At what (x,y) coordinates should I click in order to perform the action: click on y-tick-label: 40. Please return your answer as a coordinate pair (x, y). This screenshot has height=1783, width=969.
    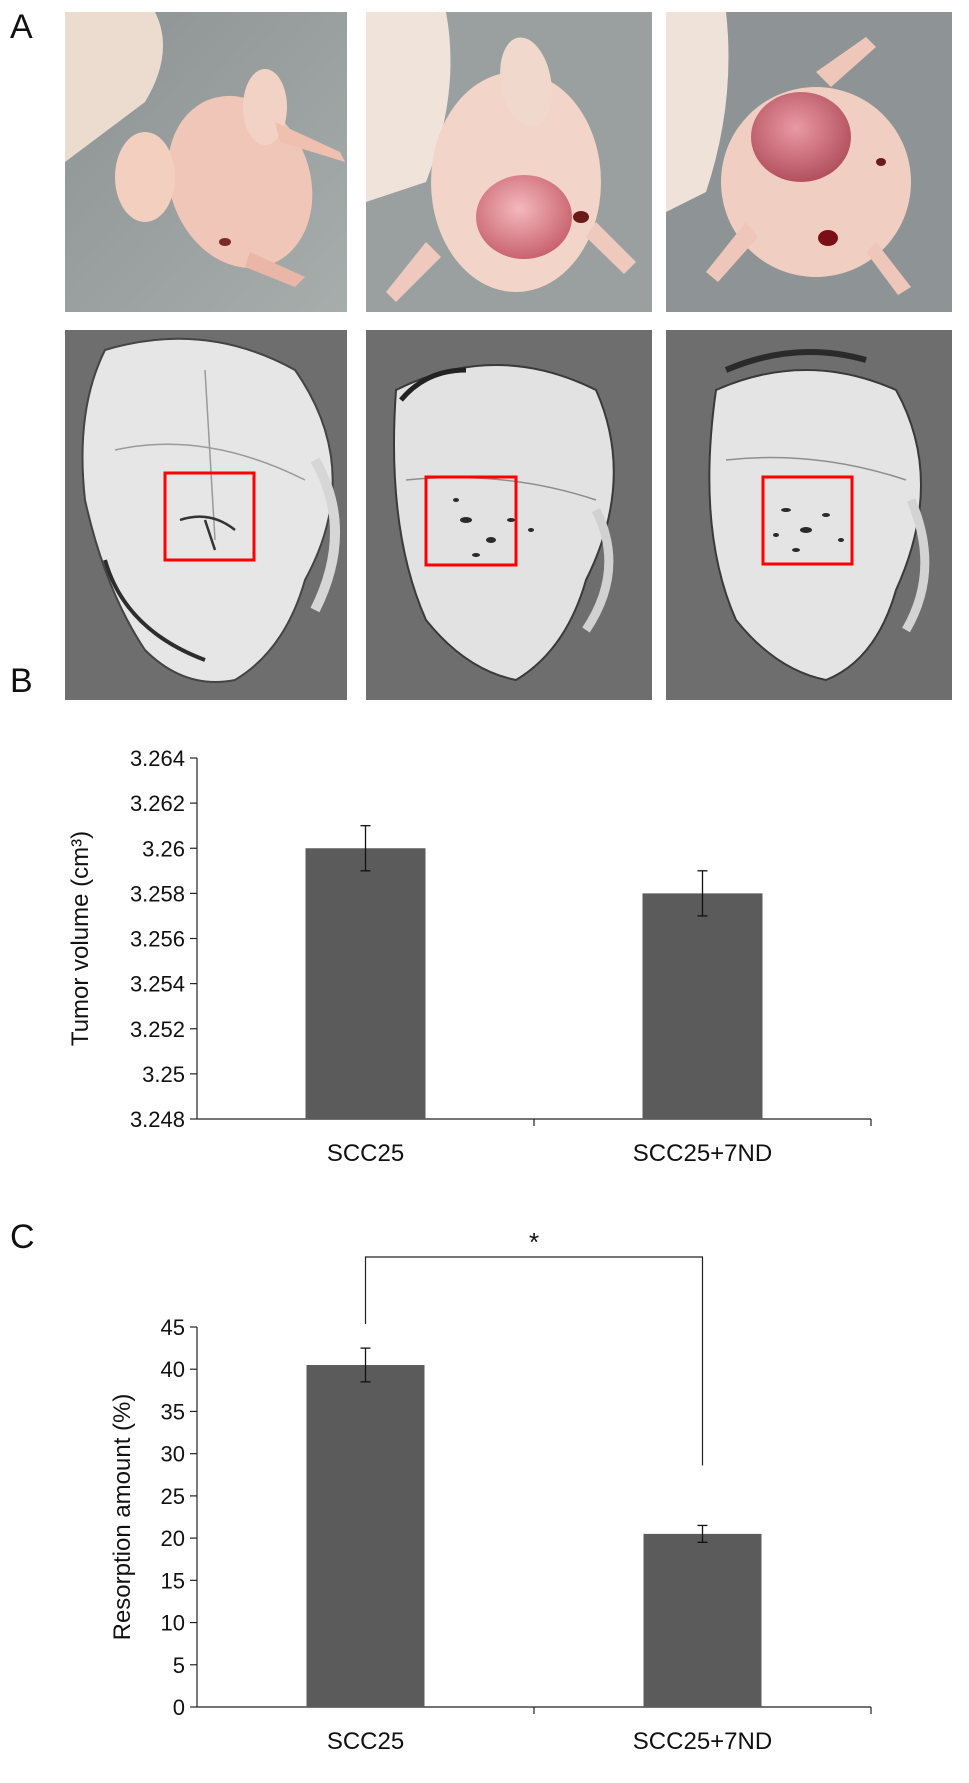
    Looking at the image, I should click on (173, 1369).